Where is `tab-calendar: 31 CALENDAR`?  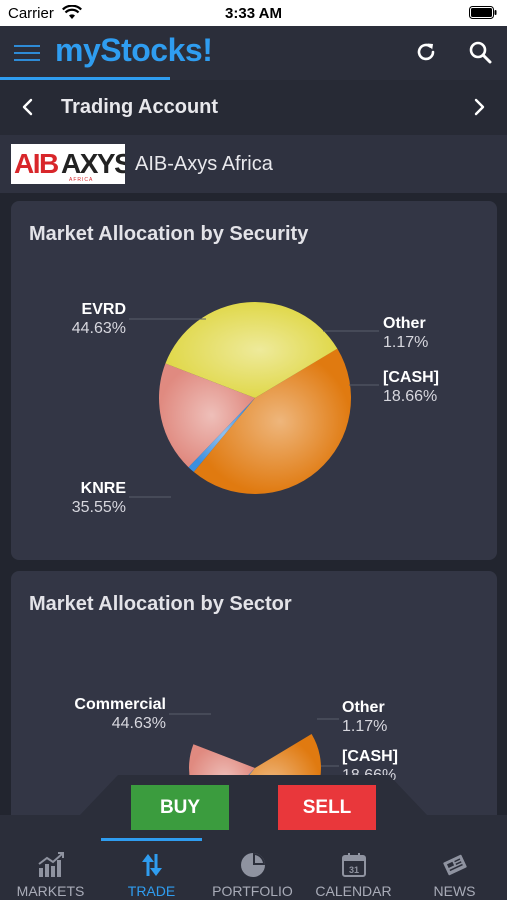 tab-calendar: 31 CALENDAR is located at coordinates (353, 869).